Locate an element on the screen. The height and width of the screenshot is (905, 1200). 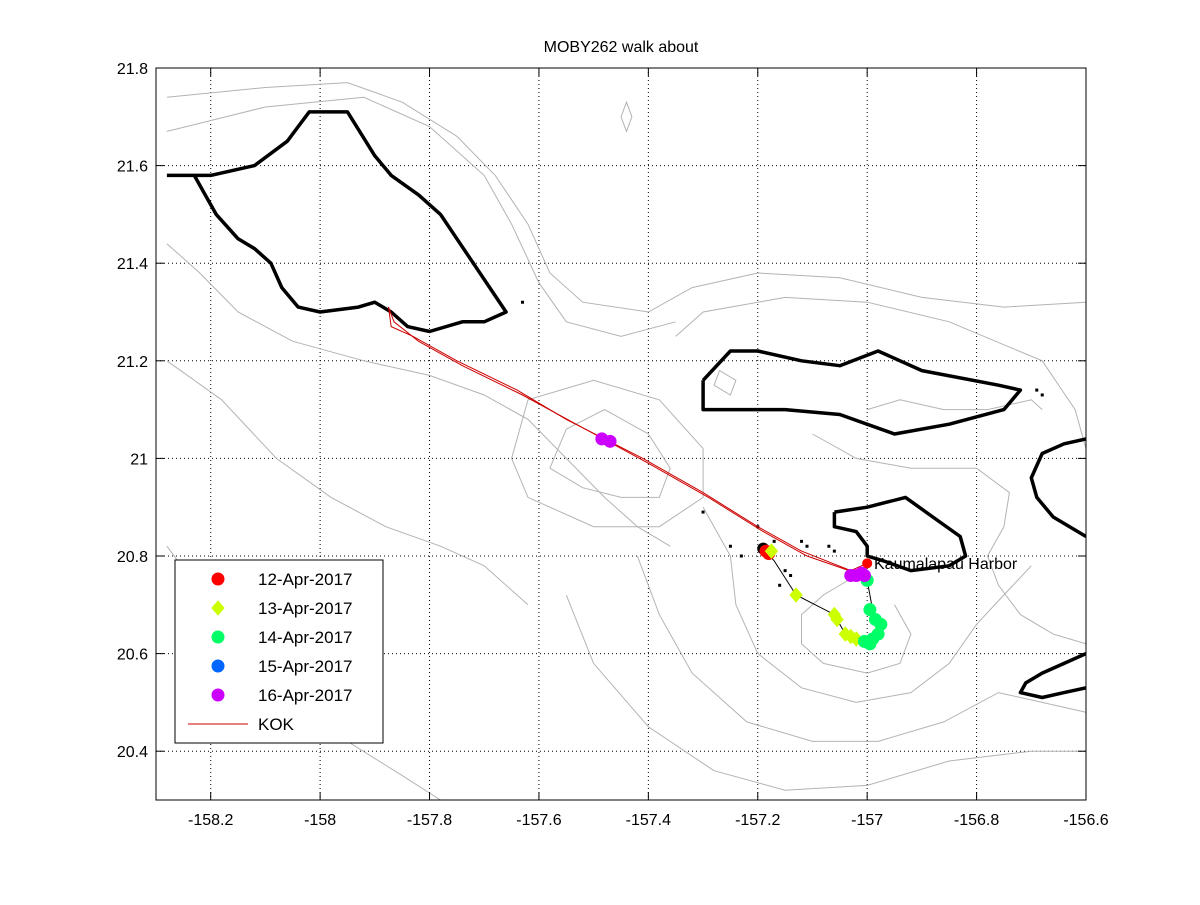
x-tick-label: -158 is located at coordinates (320, 820).